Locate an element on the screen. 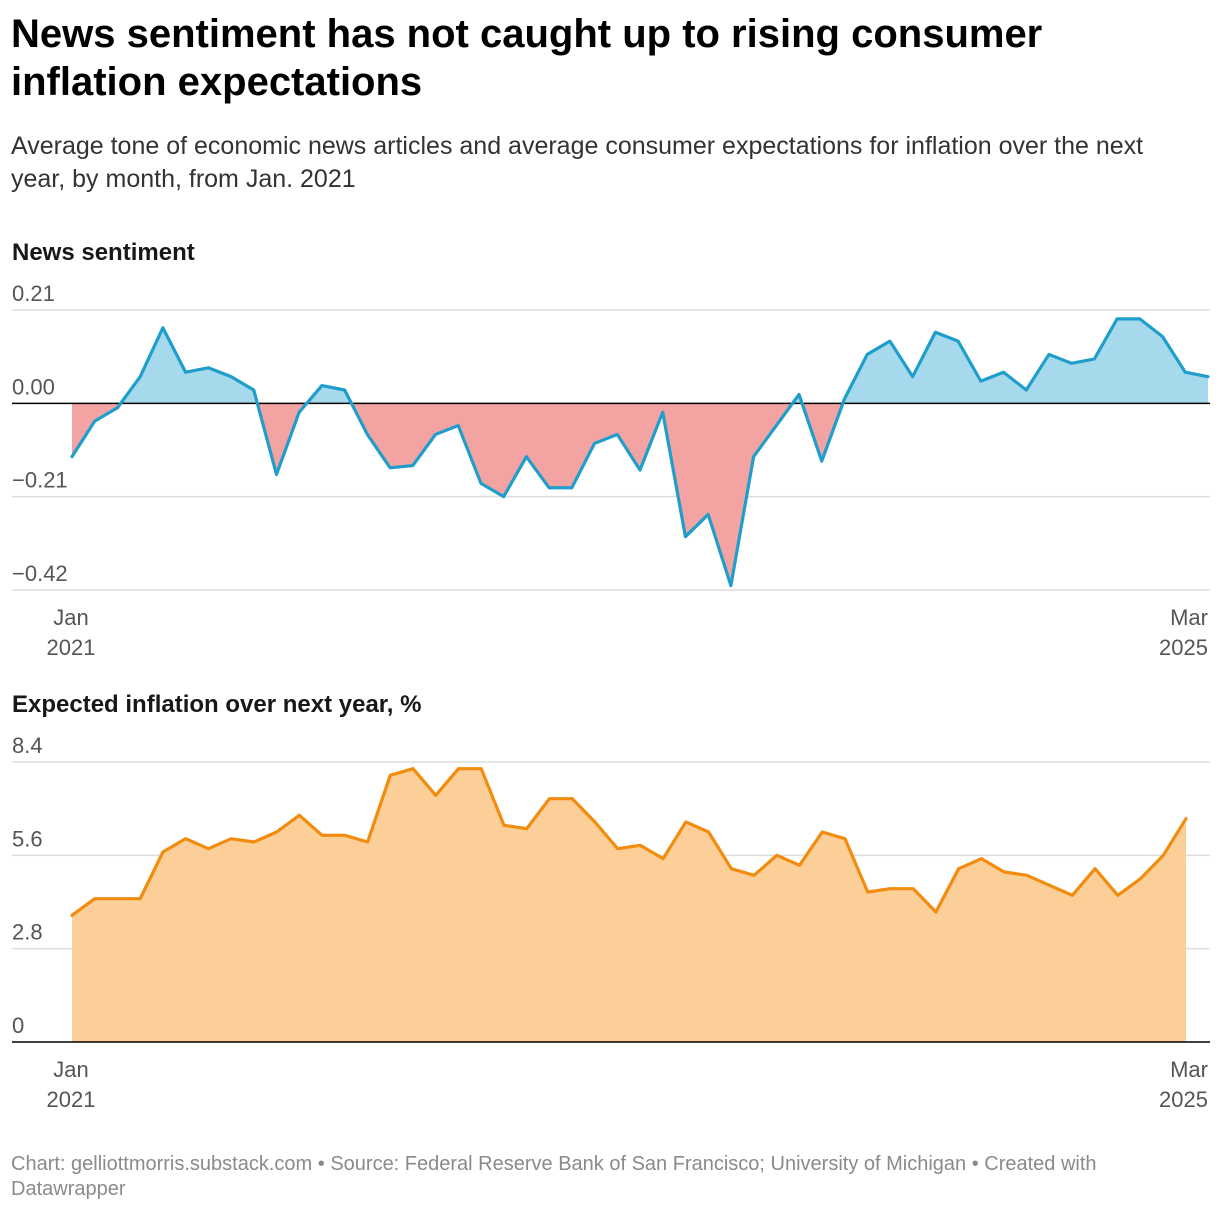 The width and height of the screenshot is (1220, 1214). y-tick-label: −0.42 is located at coordinates (40, 573).